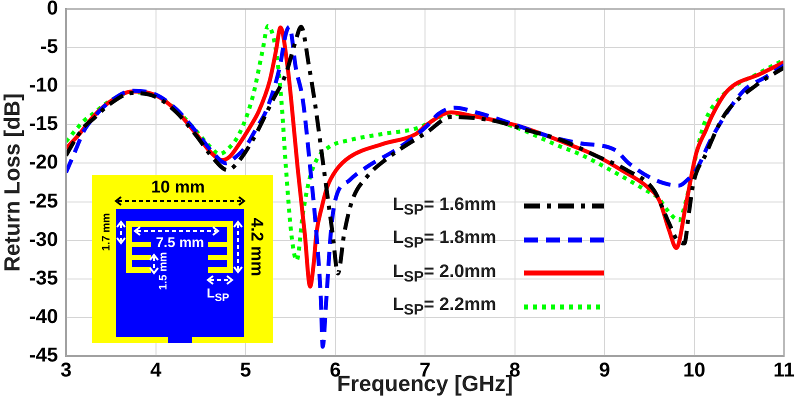 Image resolution: width=795 pixels, height=400 pixels. What do you see at coordinates (43, 201) in the screenshot?
I see `y-tick-label: -25` at bounding box center [43, 201].